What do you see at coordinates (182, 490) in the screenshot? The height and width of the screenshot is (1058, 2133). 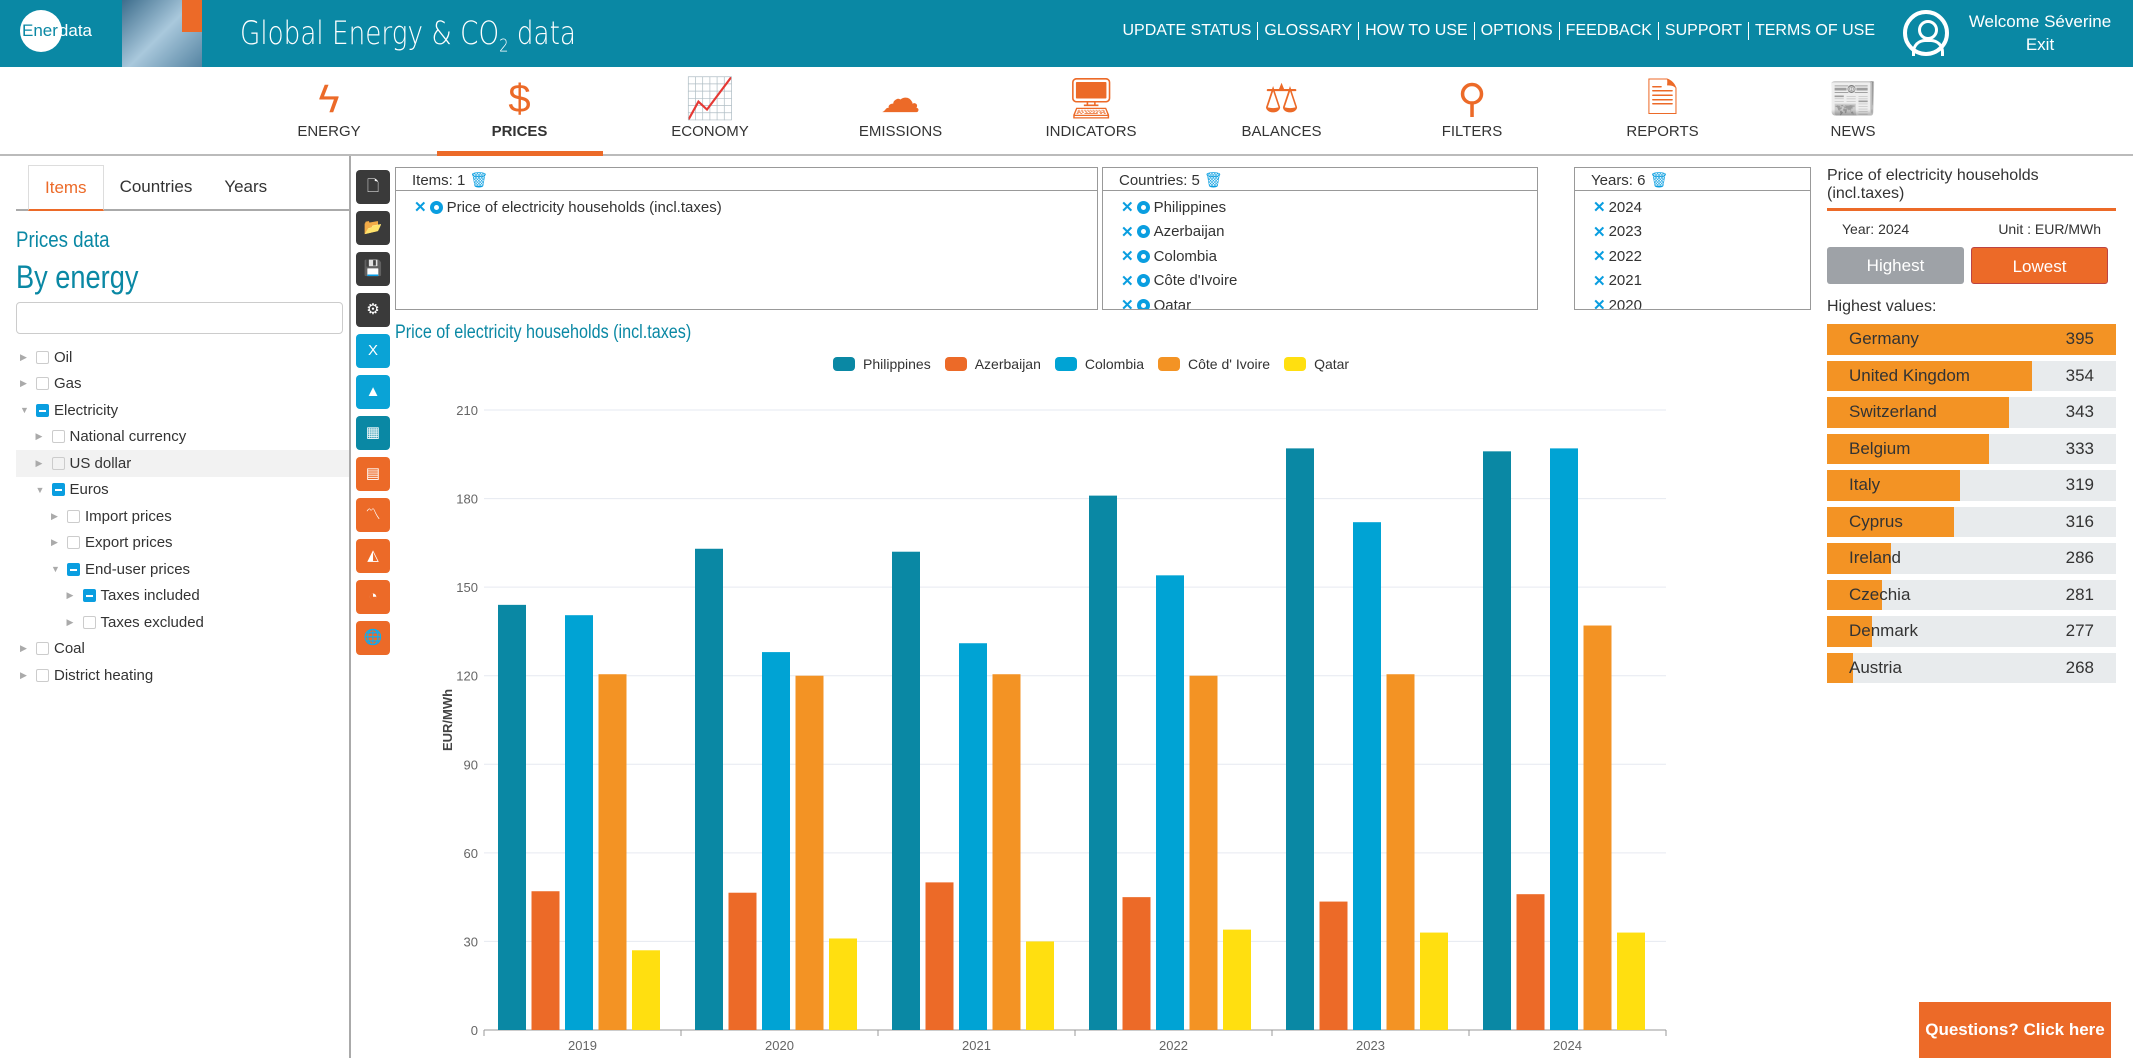 I see `tree-node: ▼ Euros` at bounding box center [182, 490].